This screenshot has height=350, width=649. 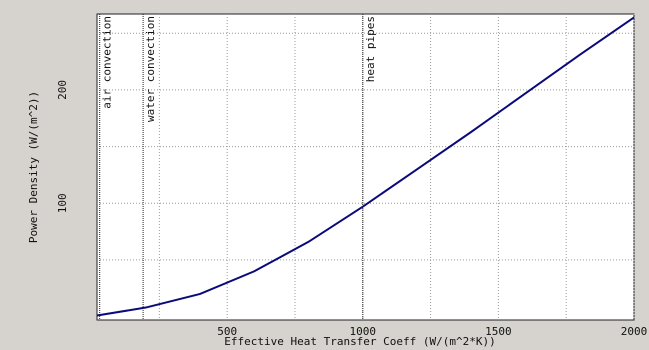 What do you see at coordinates (107, 62) in the screenshot?
I see `annotation-label: air convection` at bounding box center [107, 62].